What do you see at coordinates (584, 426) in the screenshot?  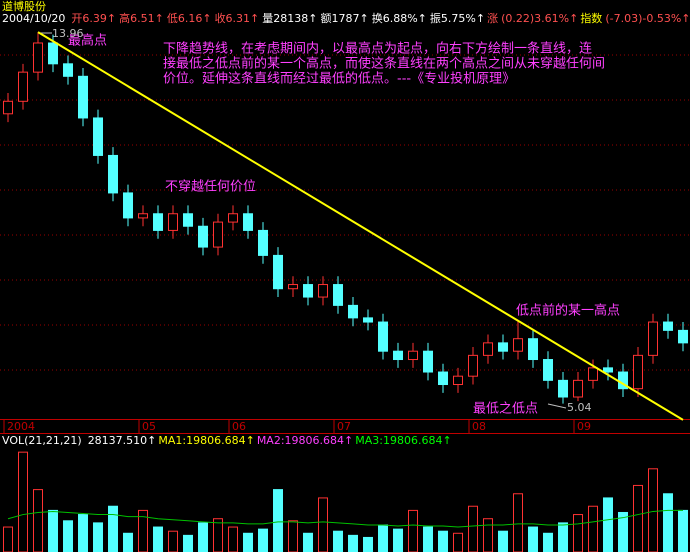 I see `x-tick-label: 09` at bounding box center [584, 426].